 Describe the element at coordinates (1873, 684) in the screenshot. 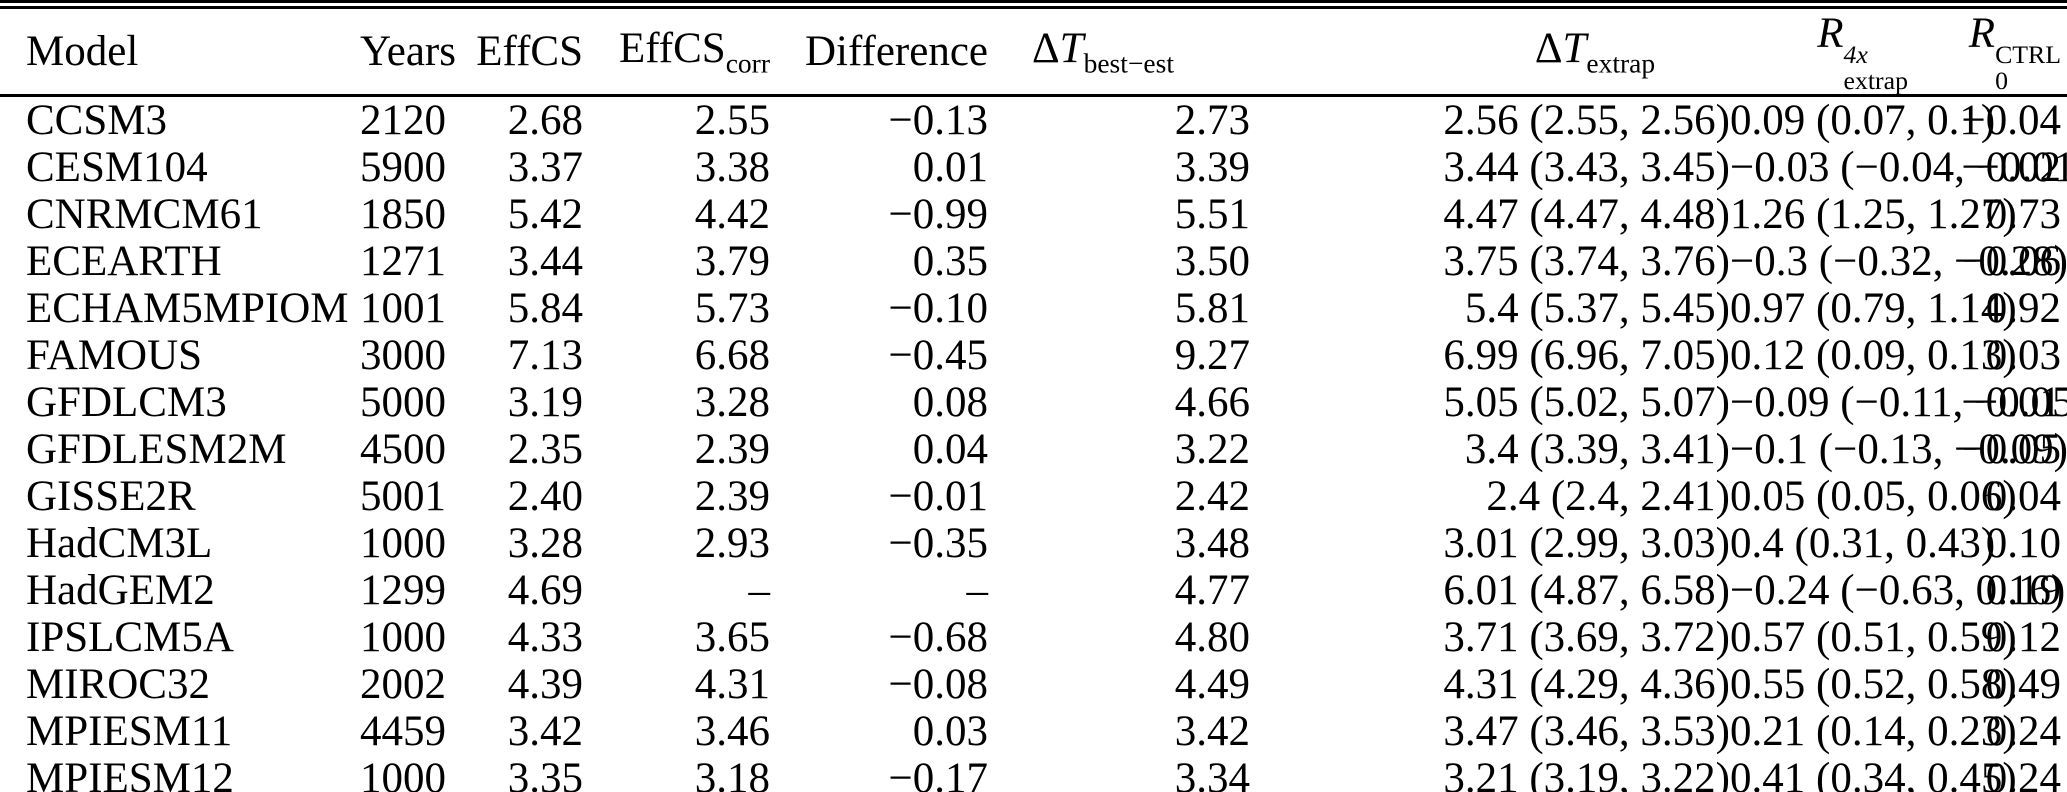

I see `cell-r-extrap-4x: 0.55 (0.52, 0.58)` at that location.